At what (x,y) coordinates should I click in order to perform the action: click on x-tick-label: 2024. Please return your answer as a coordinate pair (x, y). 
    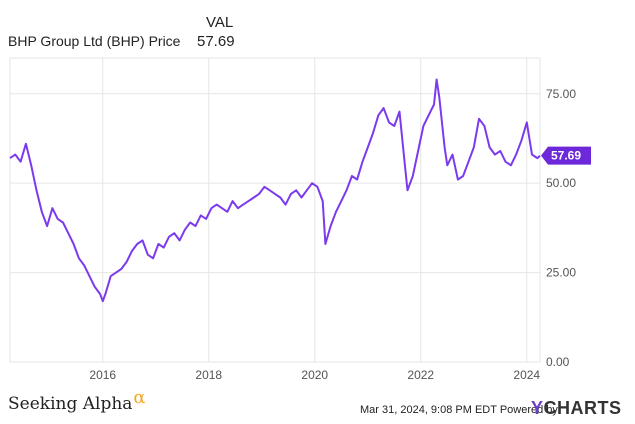
    Looking at the image, I should click on (526, 375).